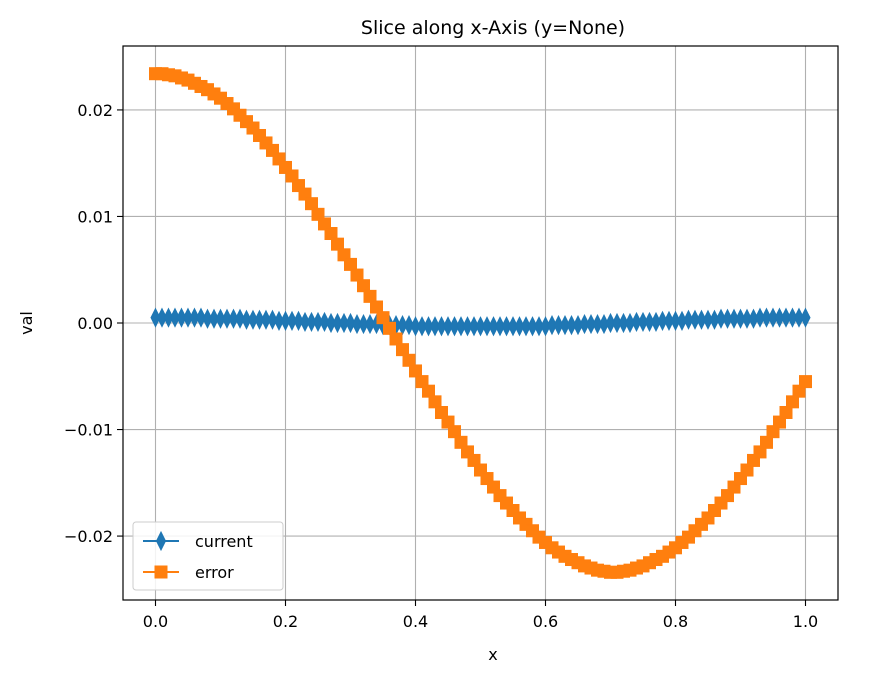  I want to click on legend-item-current: current, so click(198, 541).